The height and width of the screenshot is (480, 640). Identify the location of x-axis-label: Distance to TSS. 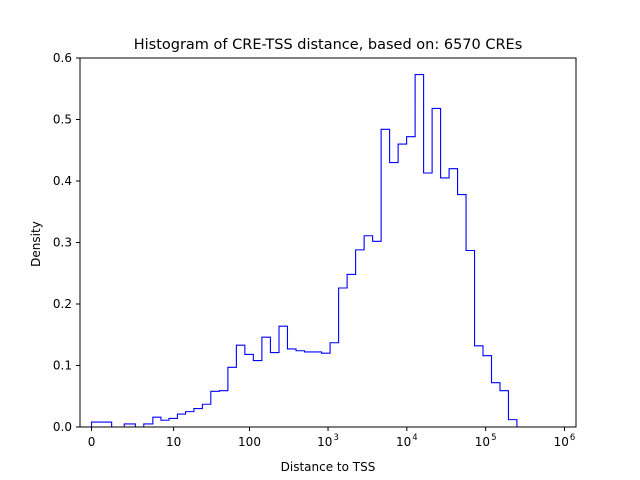
(328, 467).